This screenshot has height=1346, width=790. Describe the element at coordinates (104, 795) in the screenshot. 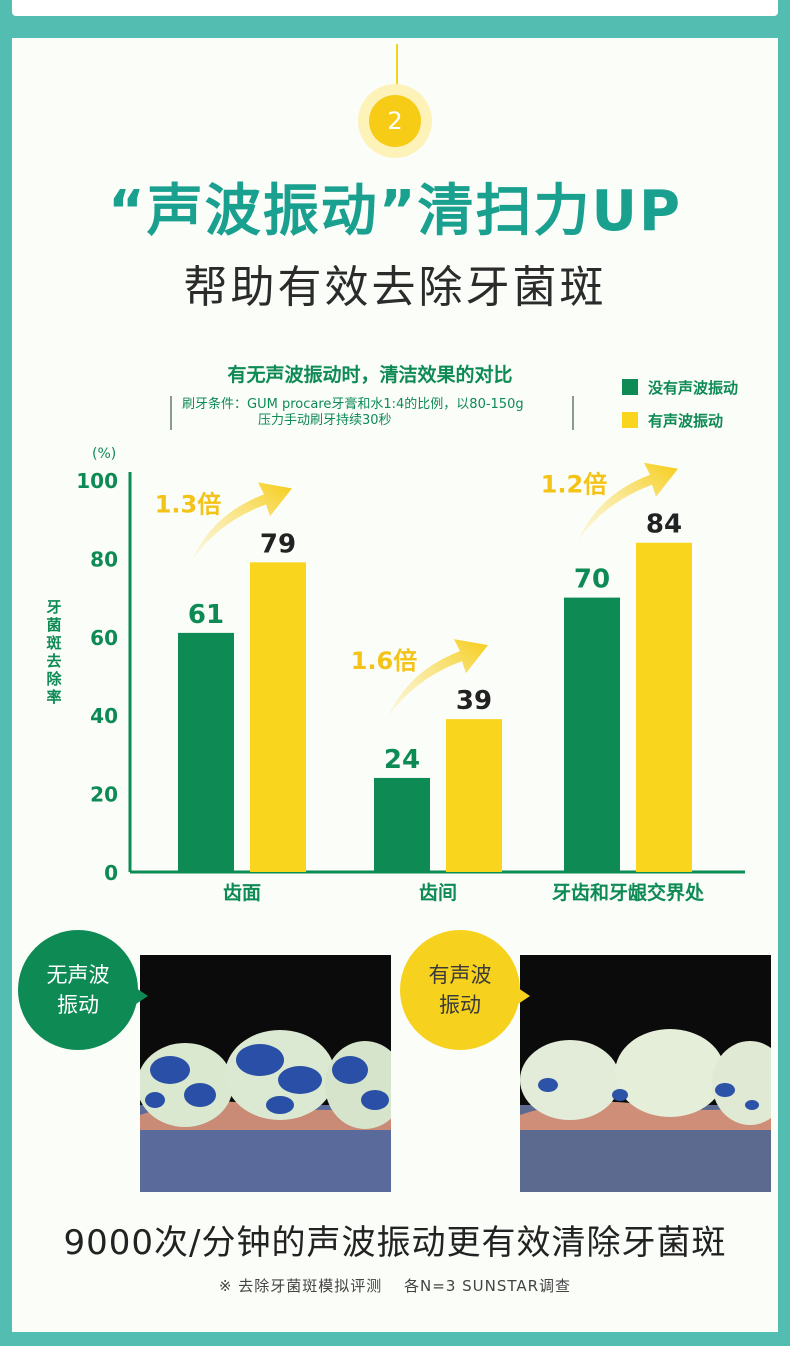

I see `y-tick-label: 20` at that location.